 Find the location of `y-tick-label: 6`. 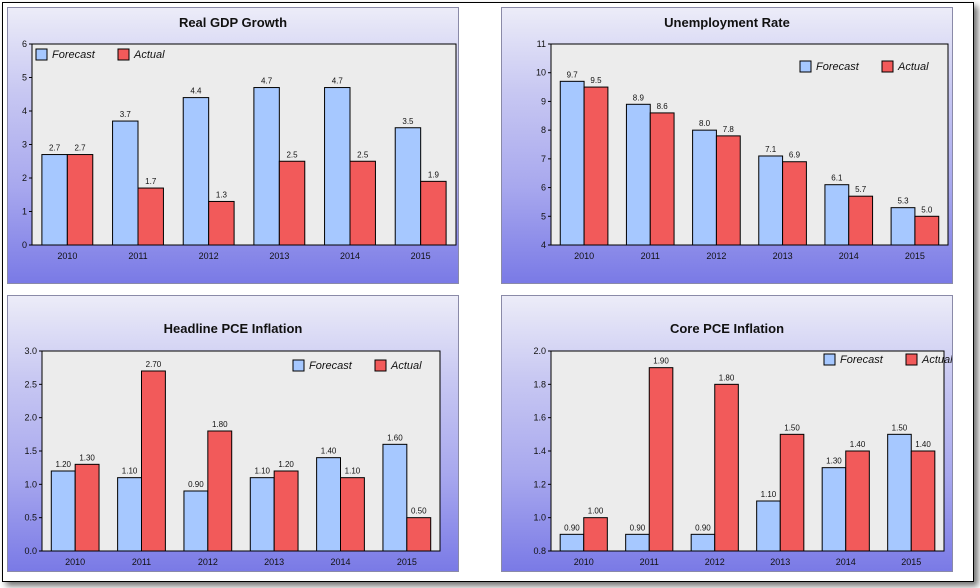

y-tick-label: 6 is located at coordinates (24, 44).